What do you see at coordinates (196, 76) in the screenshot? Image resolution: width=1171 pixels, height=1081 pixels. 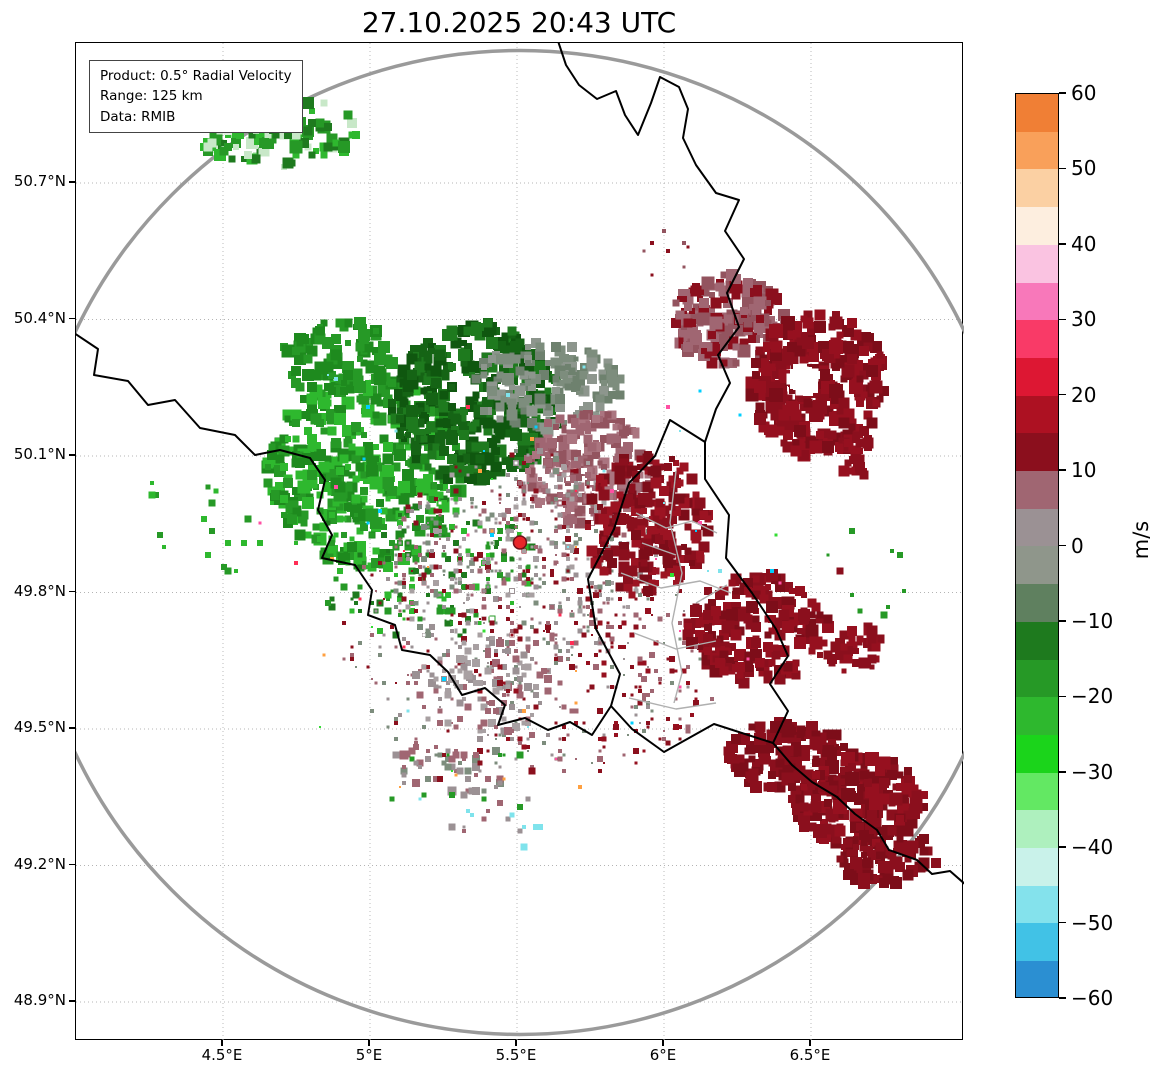 I see `info-product-line: Product: 0.5° Radial Velocity` at bounding box center [196, 76].